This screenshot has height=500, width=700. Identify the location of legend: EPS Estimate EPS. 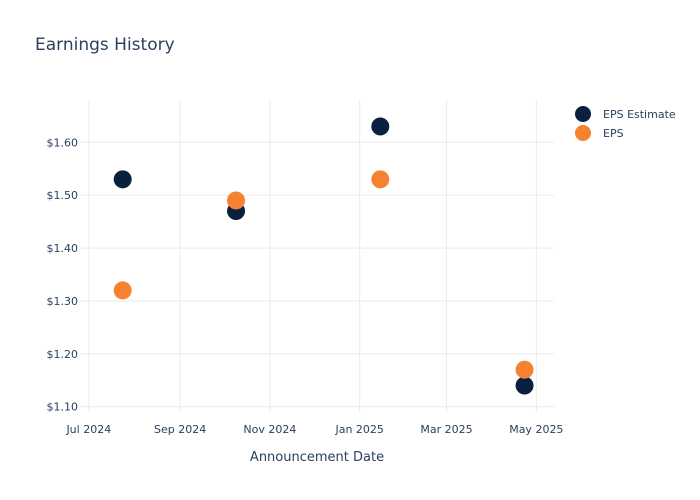
(625, 123).